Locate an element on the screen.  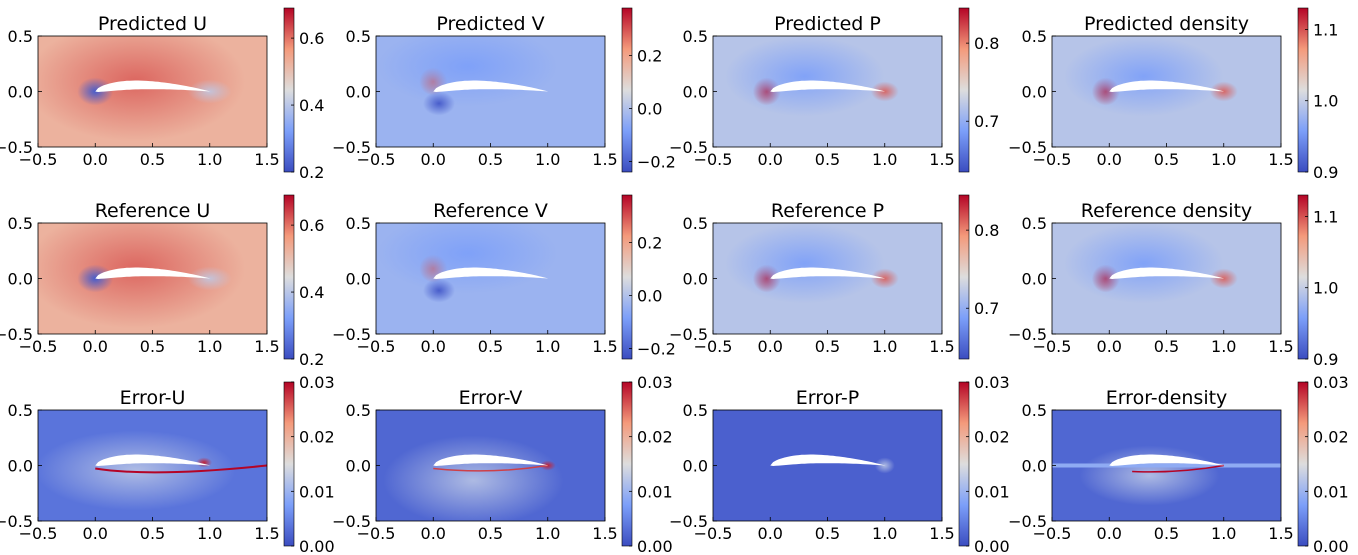
colorbar: −0.2 0.0 0.2 is located at coordinates (648, 90).